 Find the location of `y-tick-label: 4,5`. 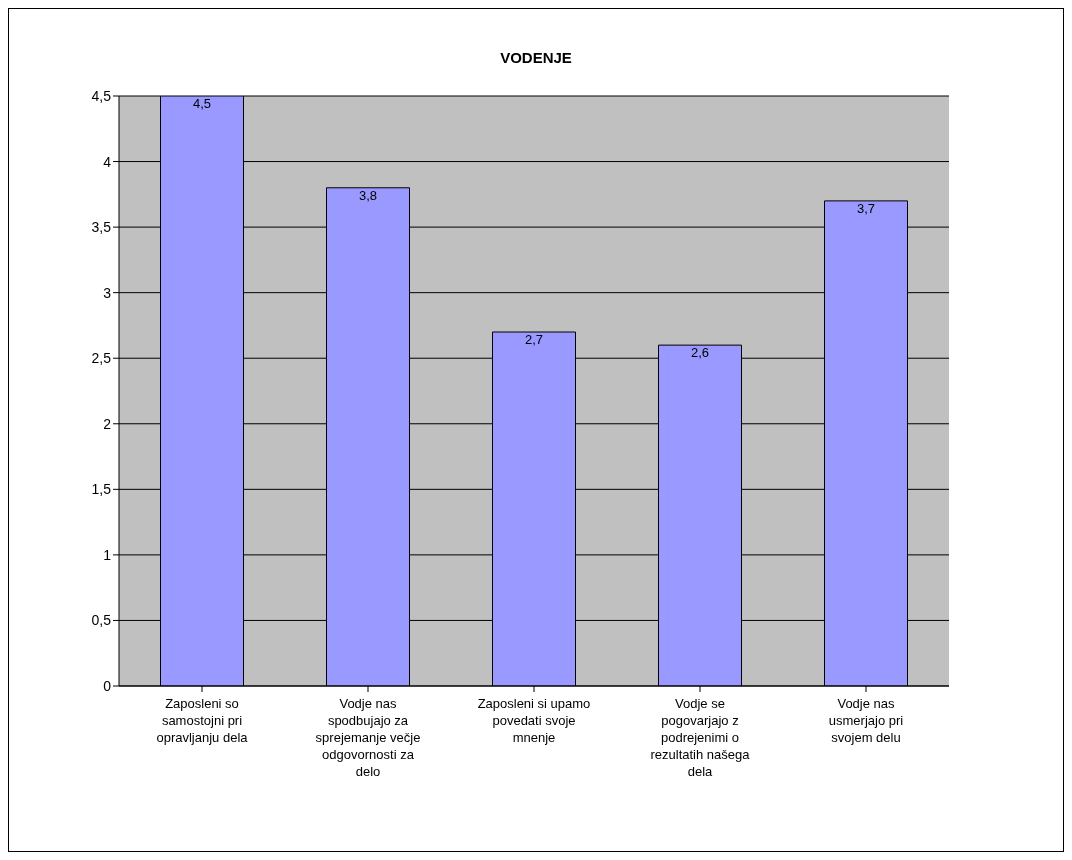

y-tick-label: 4,5 is located at coordinates (101, 95).